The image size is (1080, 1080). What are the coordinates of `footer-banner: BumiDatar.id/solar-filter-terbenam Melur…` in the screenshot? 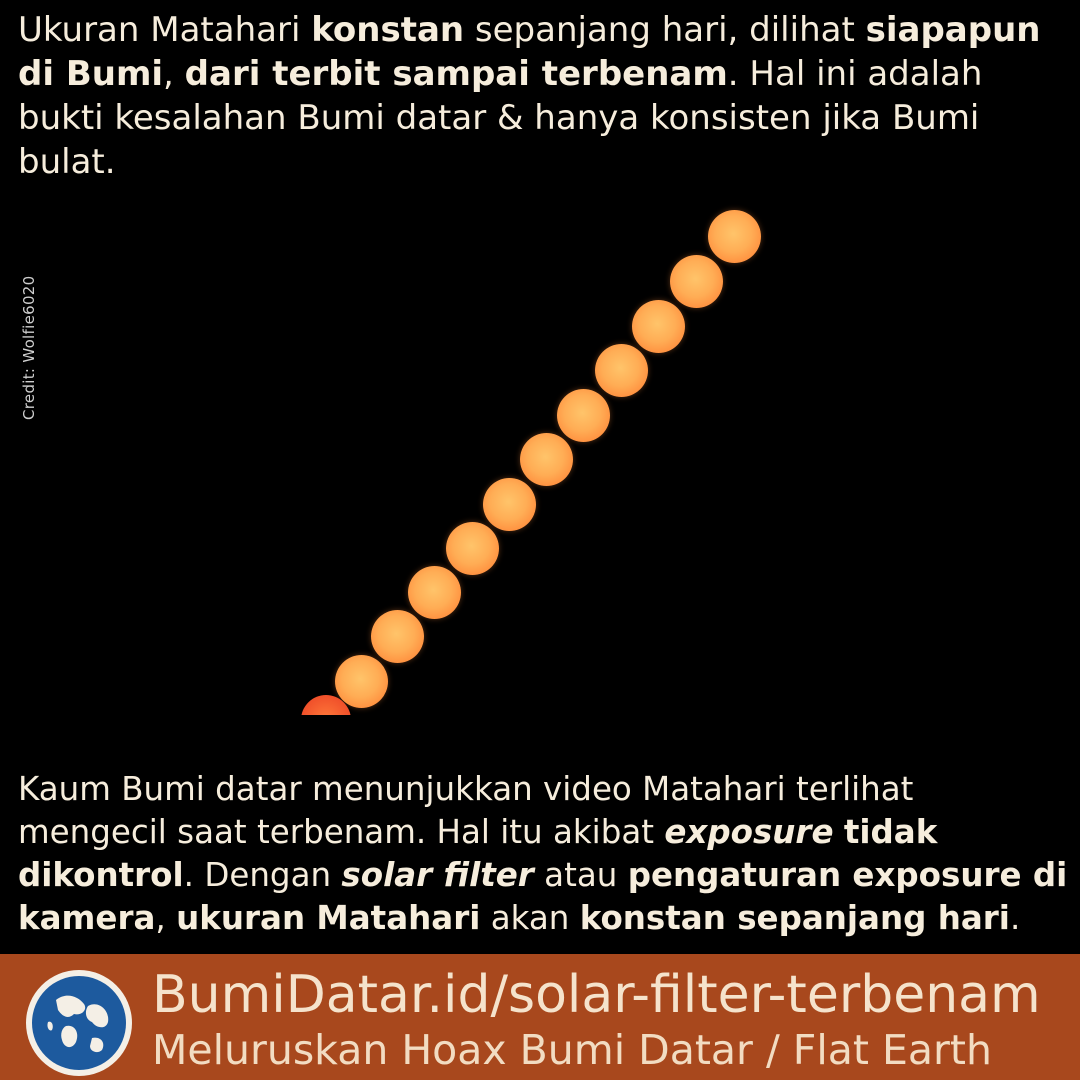 It's located at (540, 1017).